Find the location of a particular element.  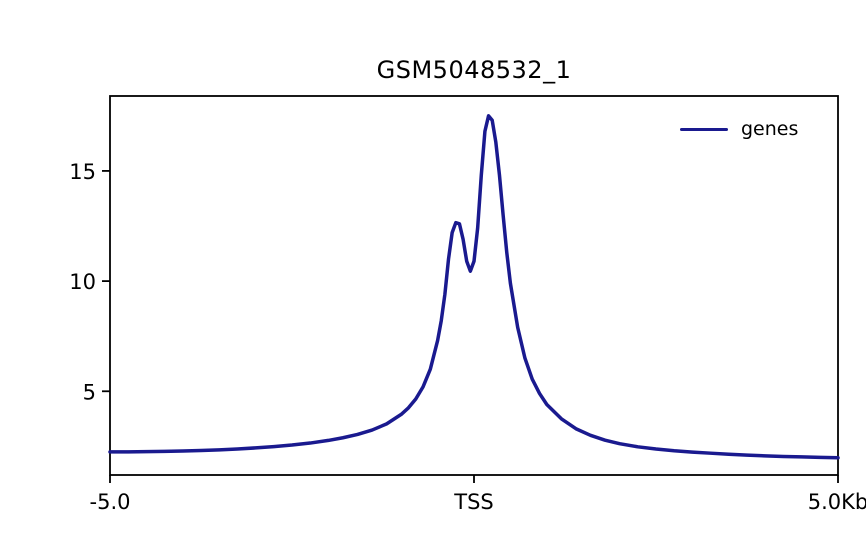

y-tick-label: 10 is located at coordinates (82, 282).